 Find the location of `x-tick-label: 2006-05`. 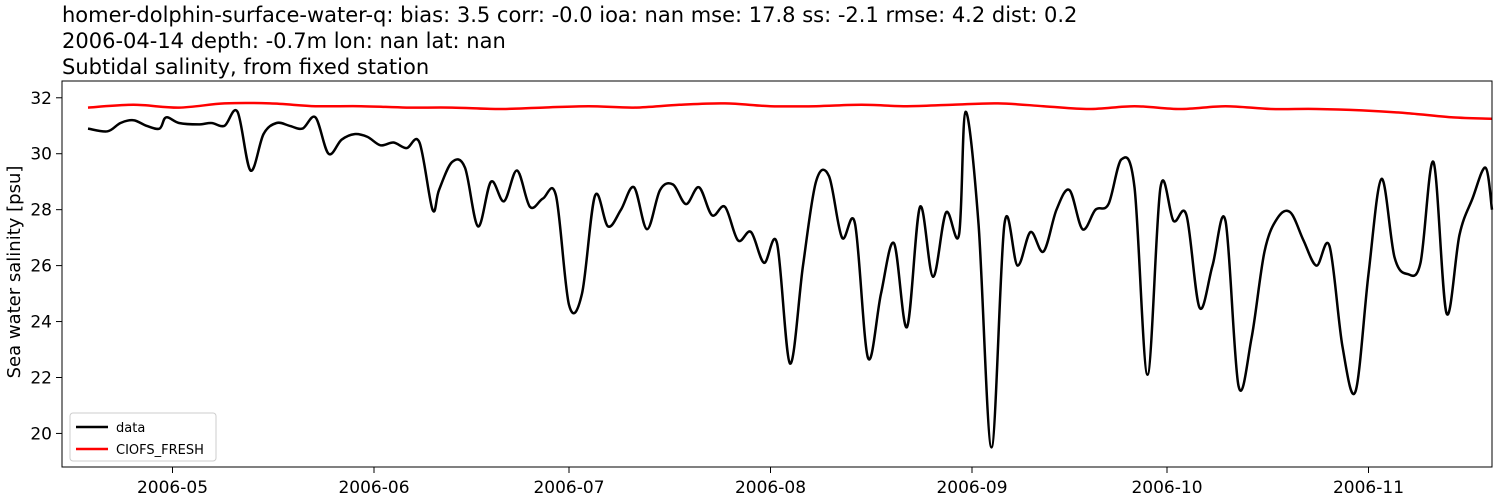

x-tick-label: 2006-05 is located at coordinates (172, 488).